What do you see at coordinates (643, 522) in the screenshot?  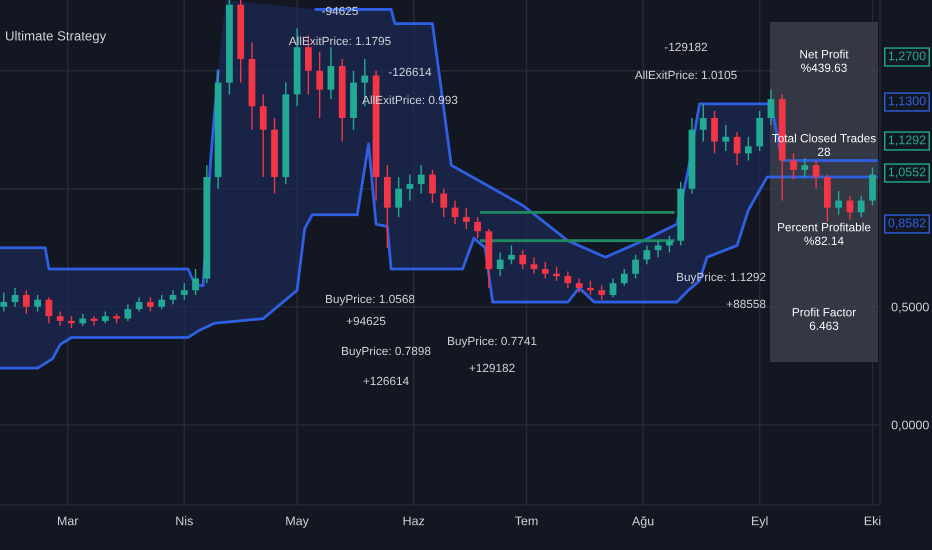 I see `x-tick-label: Ağu` at bounding box center [643, 522].